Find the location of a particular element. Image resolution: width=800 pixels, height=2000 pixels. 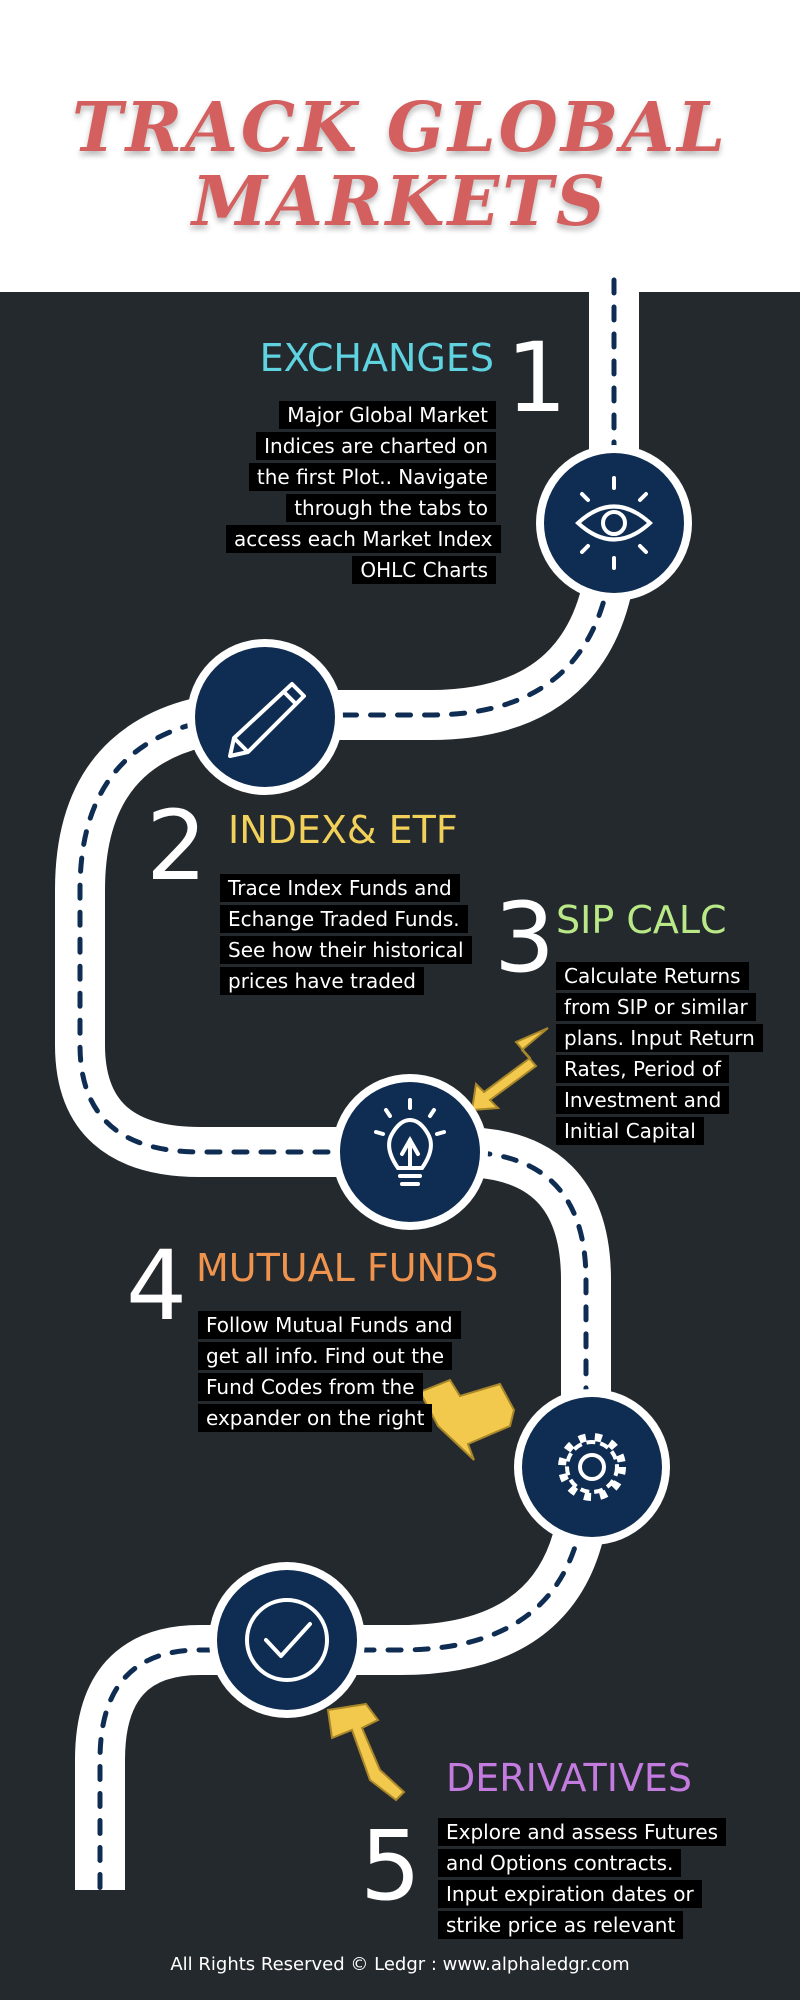

pencil-icon is located at coordinates (267, 720).